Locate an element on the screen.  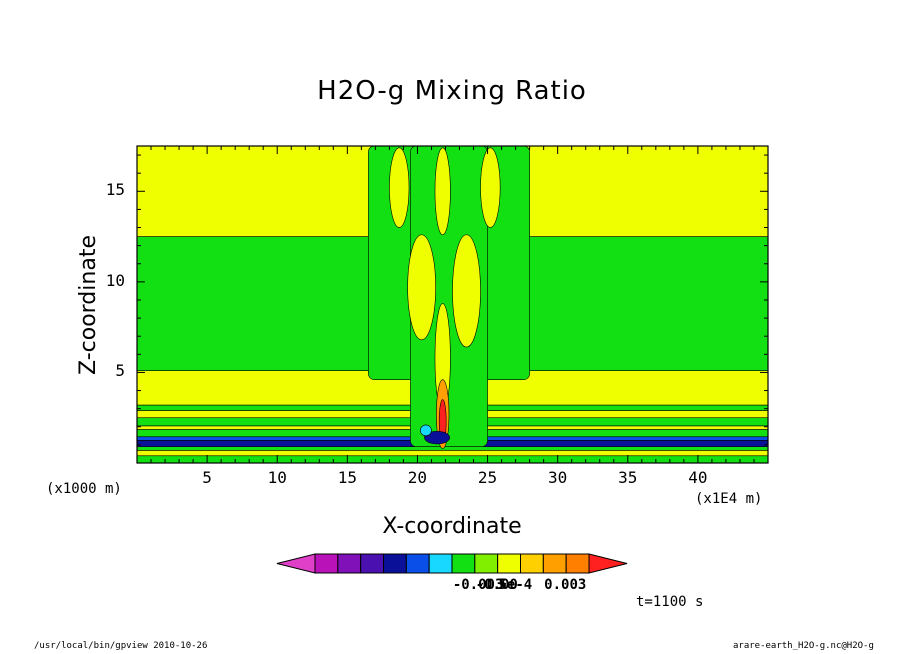
x-tick-label: 10 is located at coordinates (277, 477).